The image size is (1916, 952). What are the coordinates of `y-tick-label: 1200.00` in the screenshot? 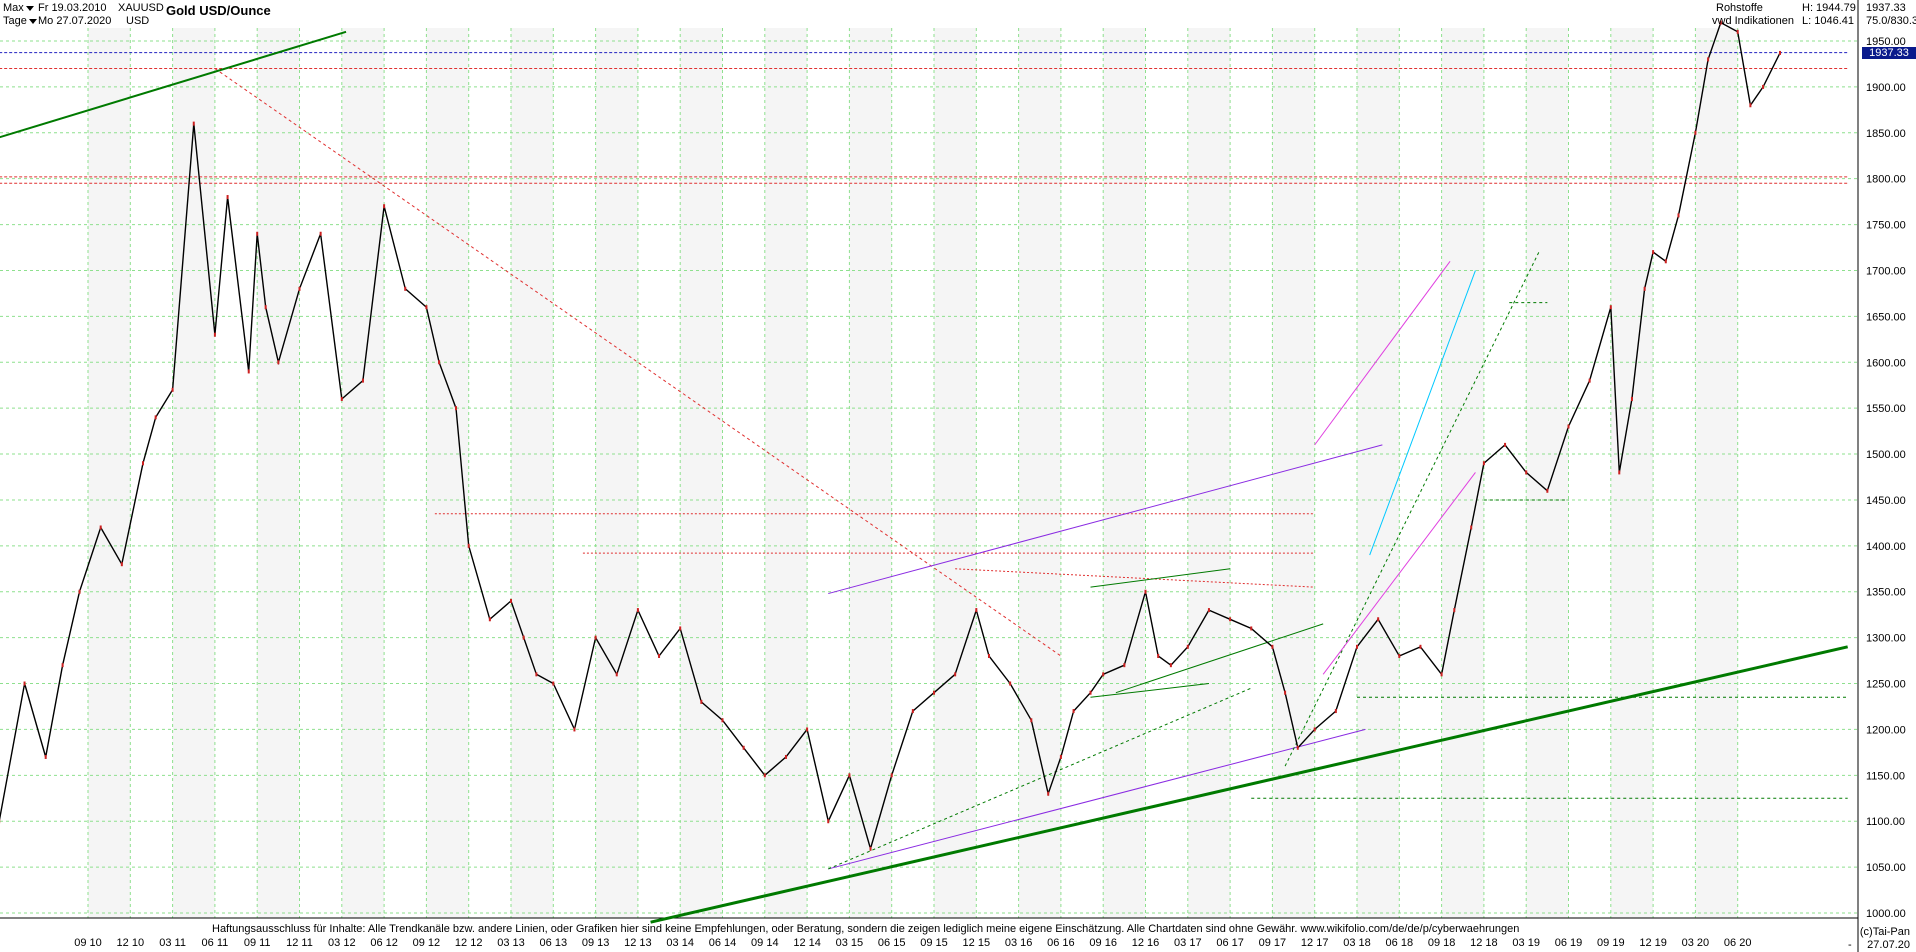 It's located at (1886, 730).